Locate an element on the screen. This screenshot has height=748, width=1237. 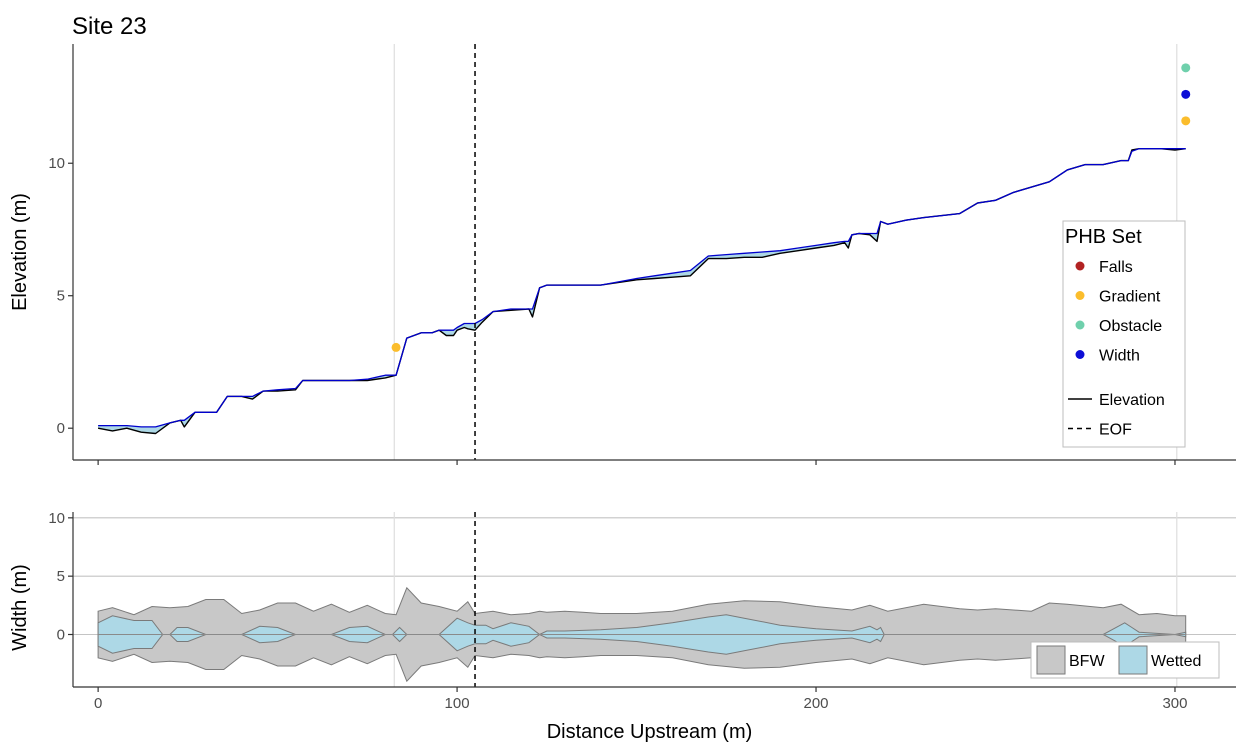
elevation-x-ticks is located at coordinates (636, 462).